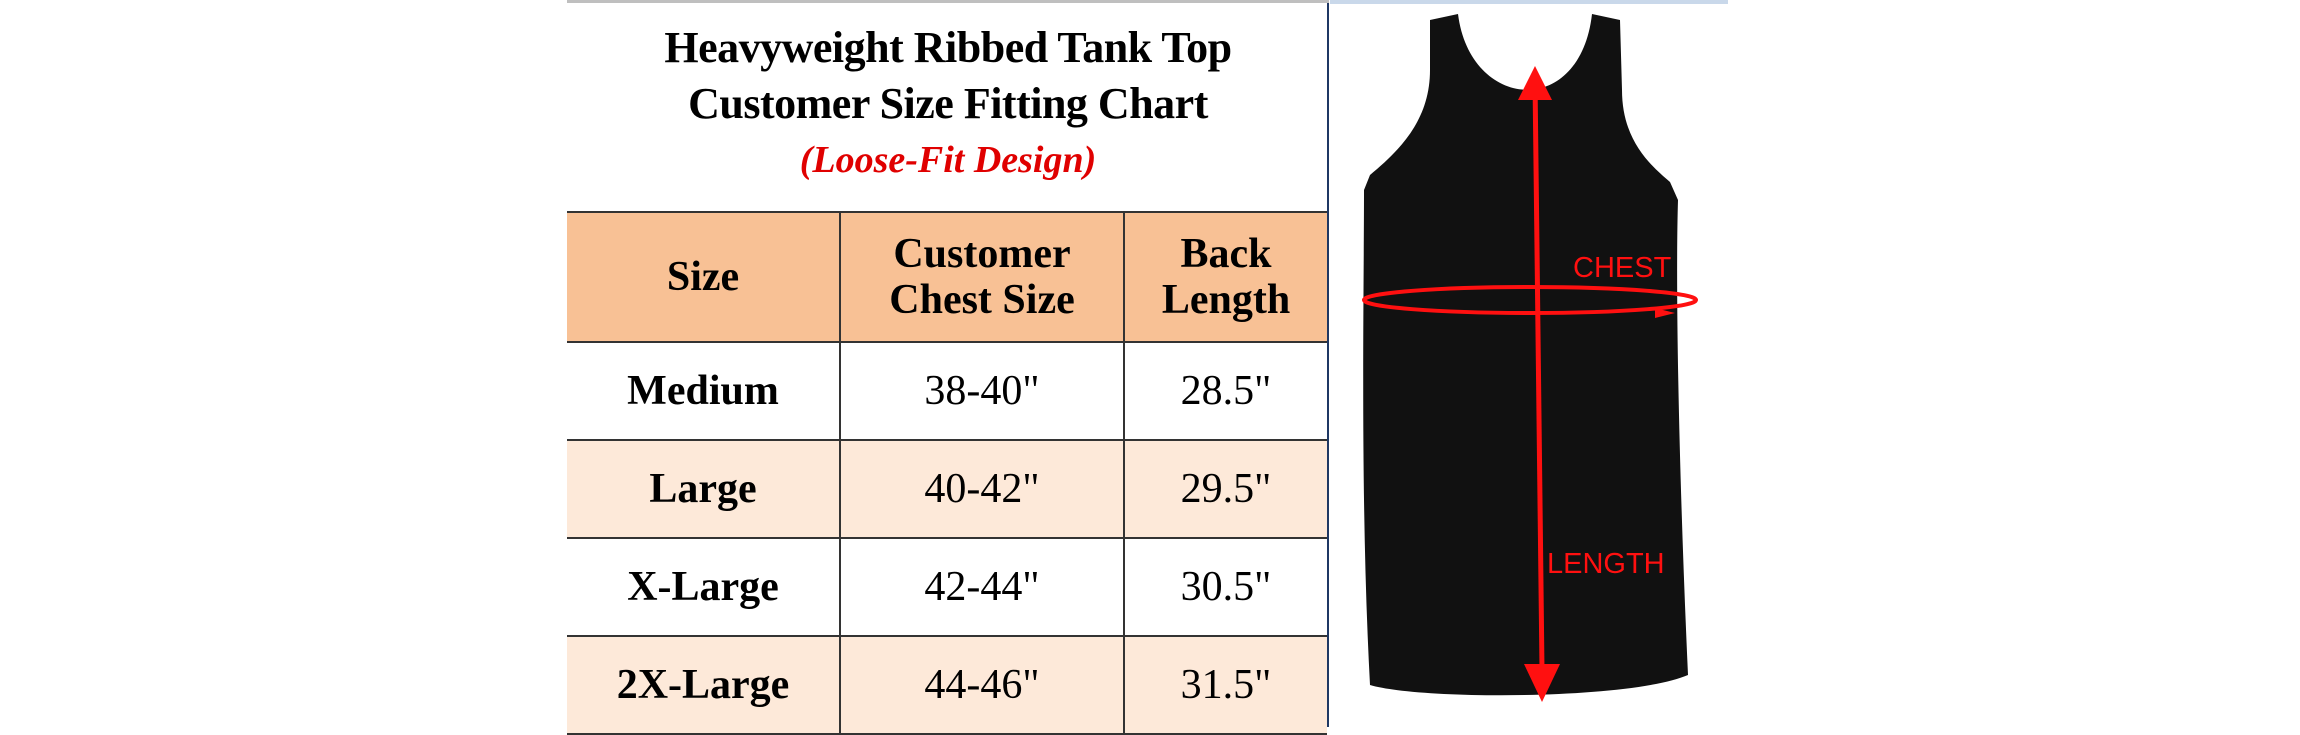 The height and width of the screenshot is (735, 2300). I want to click on header-text: Size, so click(703, 277).